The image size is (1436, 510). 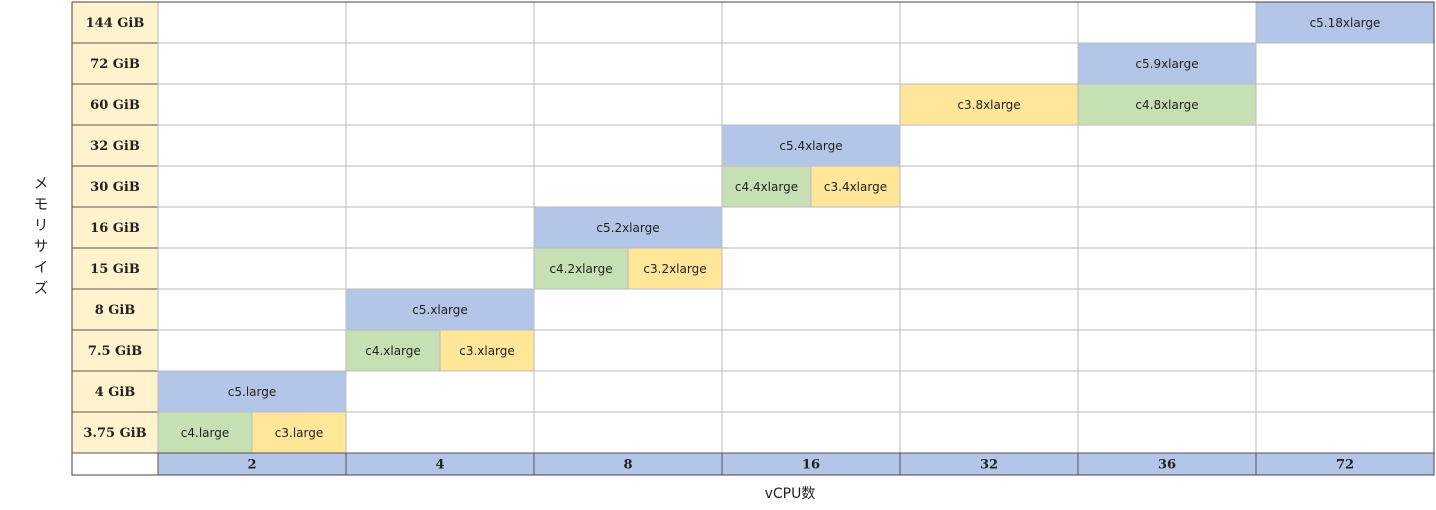 I want to click on instance-label: c4.xlarge, so click(x=393, y=351).